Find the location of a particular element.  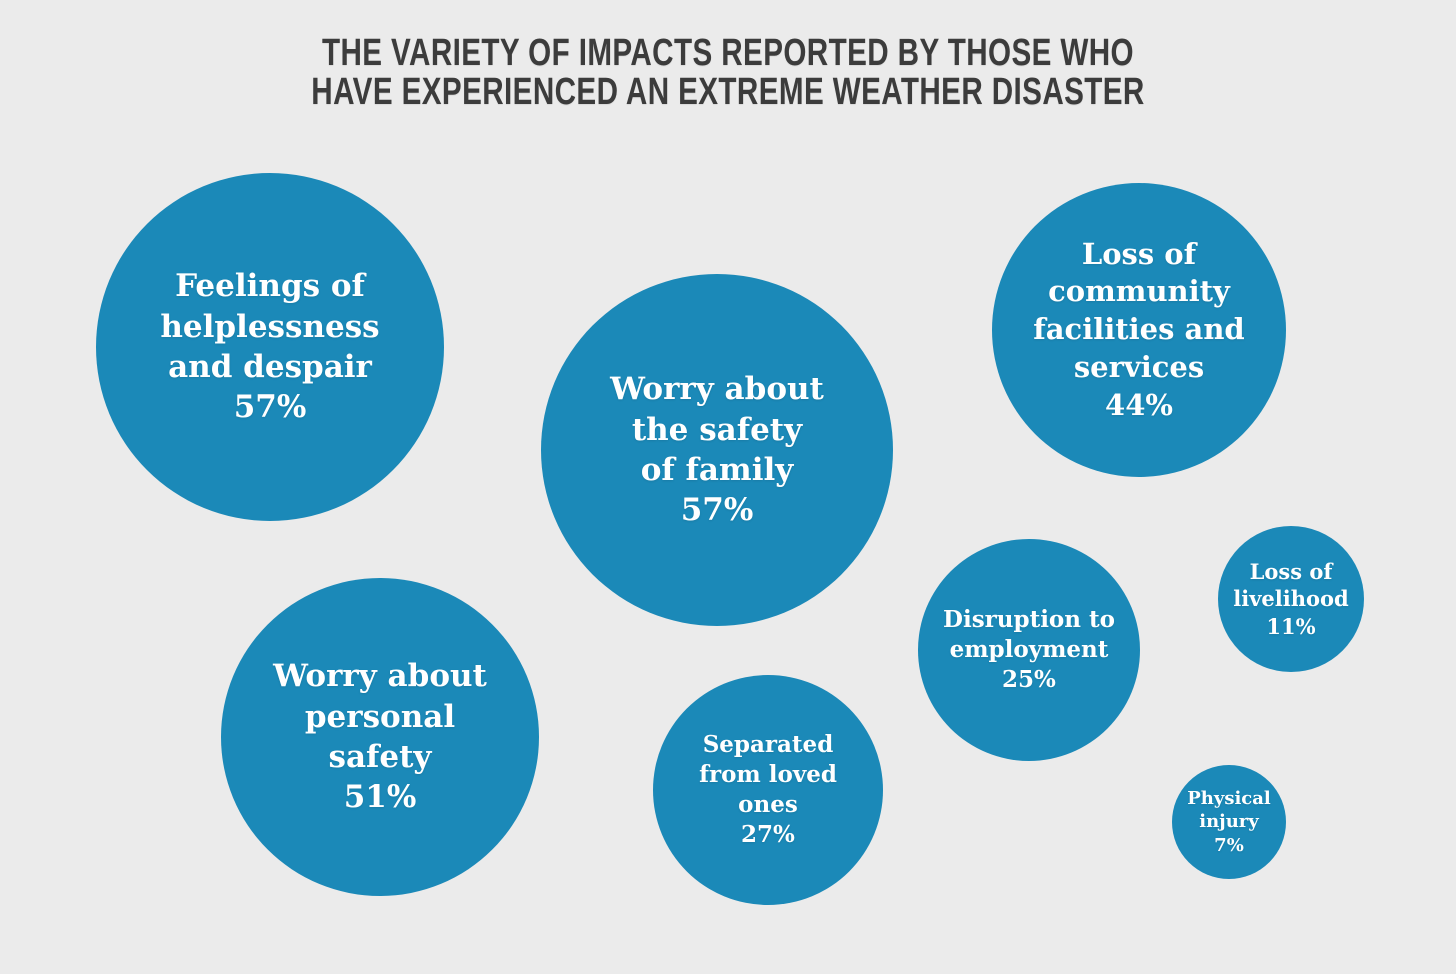

bubble-value: 51% is located at coordinates (380, 797).